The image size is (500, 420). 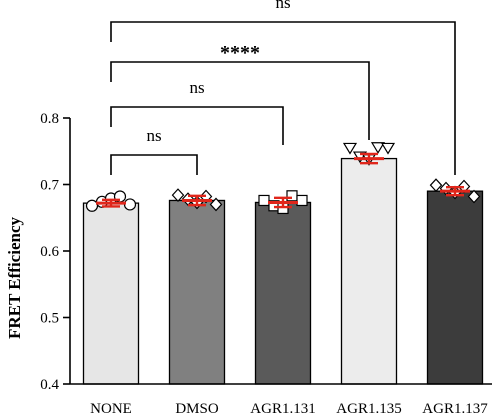 I want to click on x-axis: NONE DMSO AGR1.131 AGR1.135 AGR1.137, so click(x=281, y=400).